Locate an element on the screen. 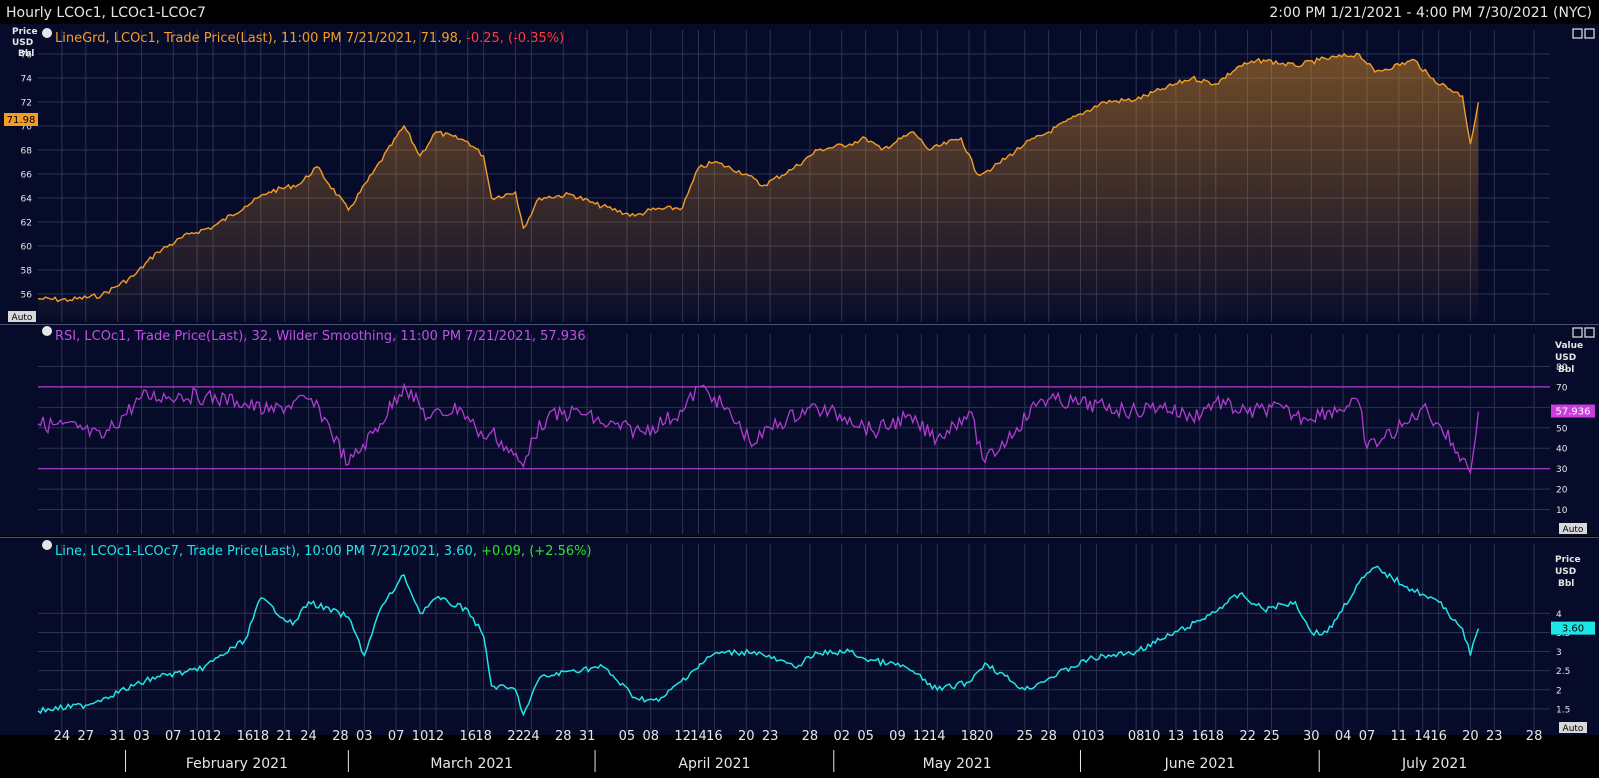 Image resolution: width=1599 pixels, height=778 pixels. x-tick-30: 02 is located at coordinates (841, 736).